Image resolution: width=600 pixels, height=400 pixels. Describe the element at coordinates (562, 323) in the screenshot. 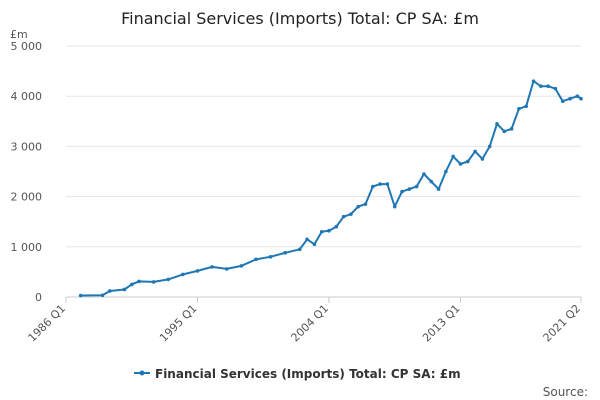

I see `x-tick-label: 2021 Q2` at that location.